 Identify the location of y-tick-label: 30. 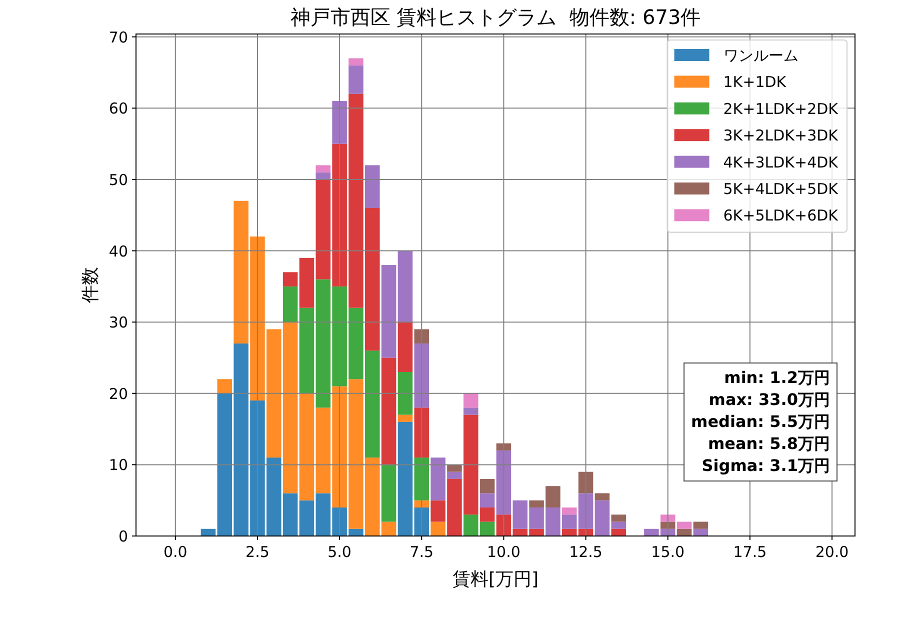
(118, 323).